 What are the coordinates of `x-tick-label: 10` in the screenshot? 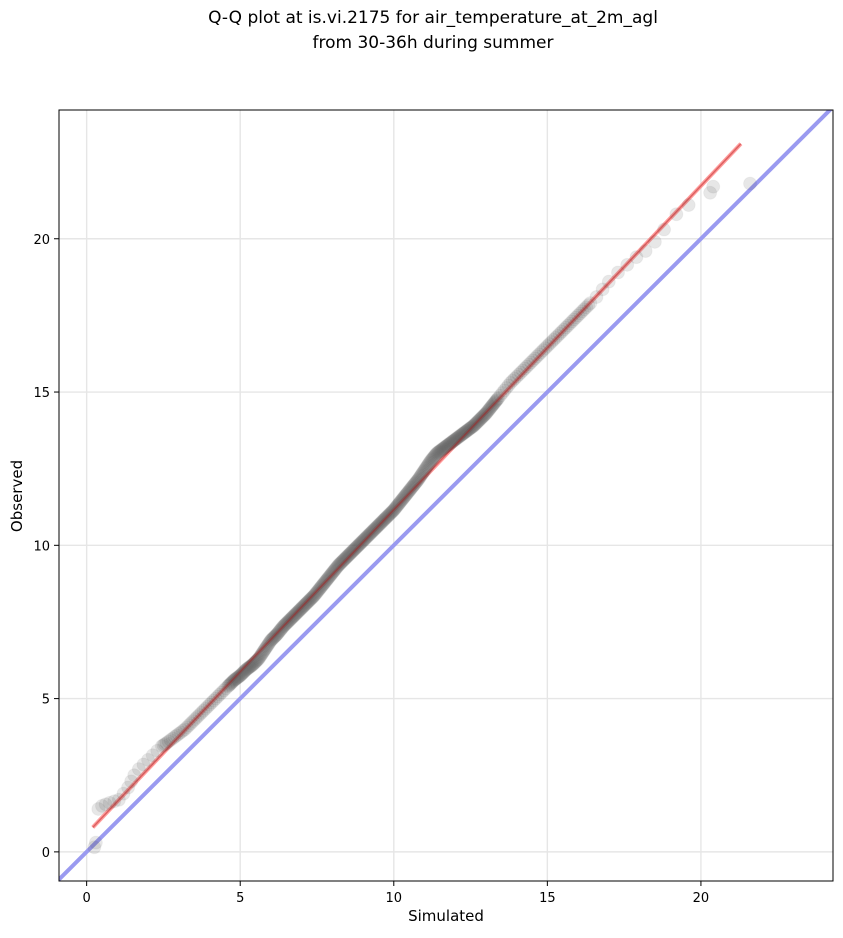 It's located at (394, 898).